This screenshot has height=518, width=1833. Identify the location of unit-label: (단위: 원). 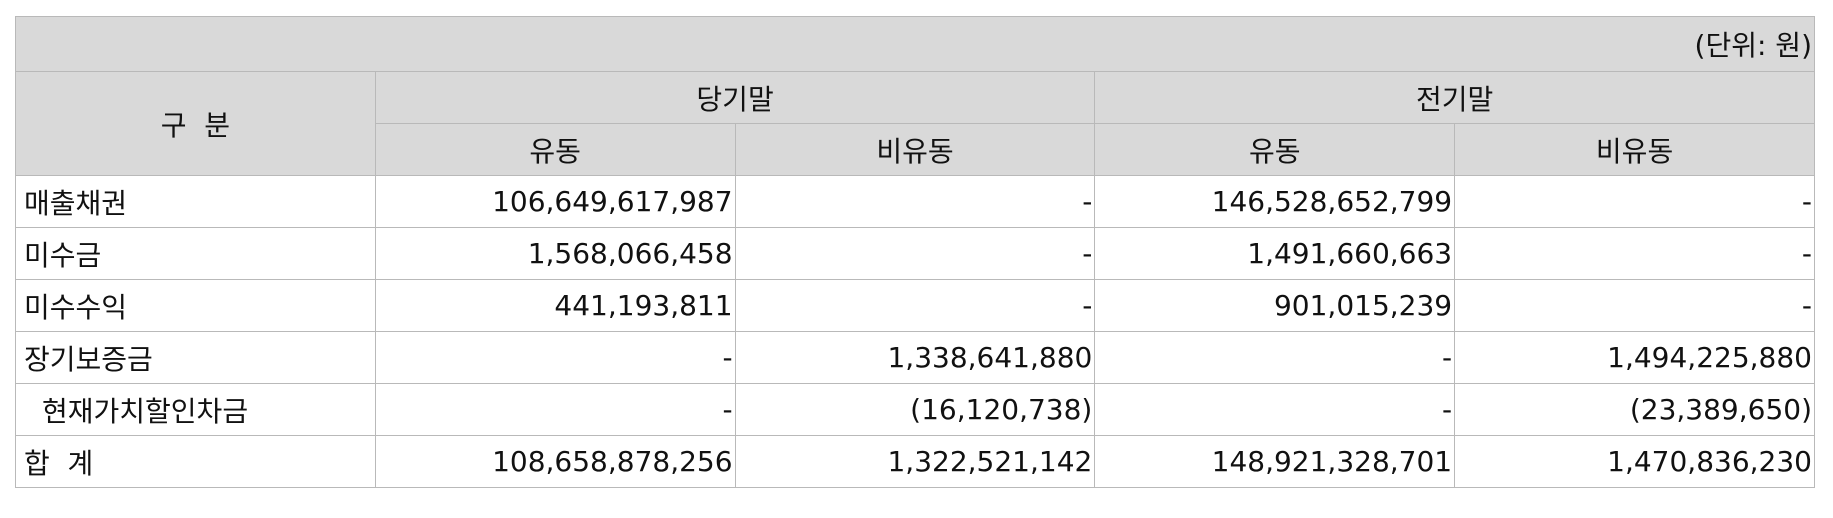
(915, 44).